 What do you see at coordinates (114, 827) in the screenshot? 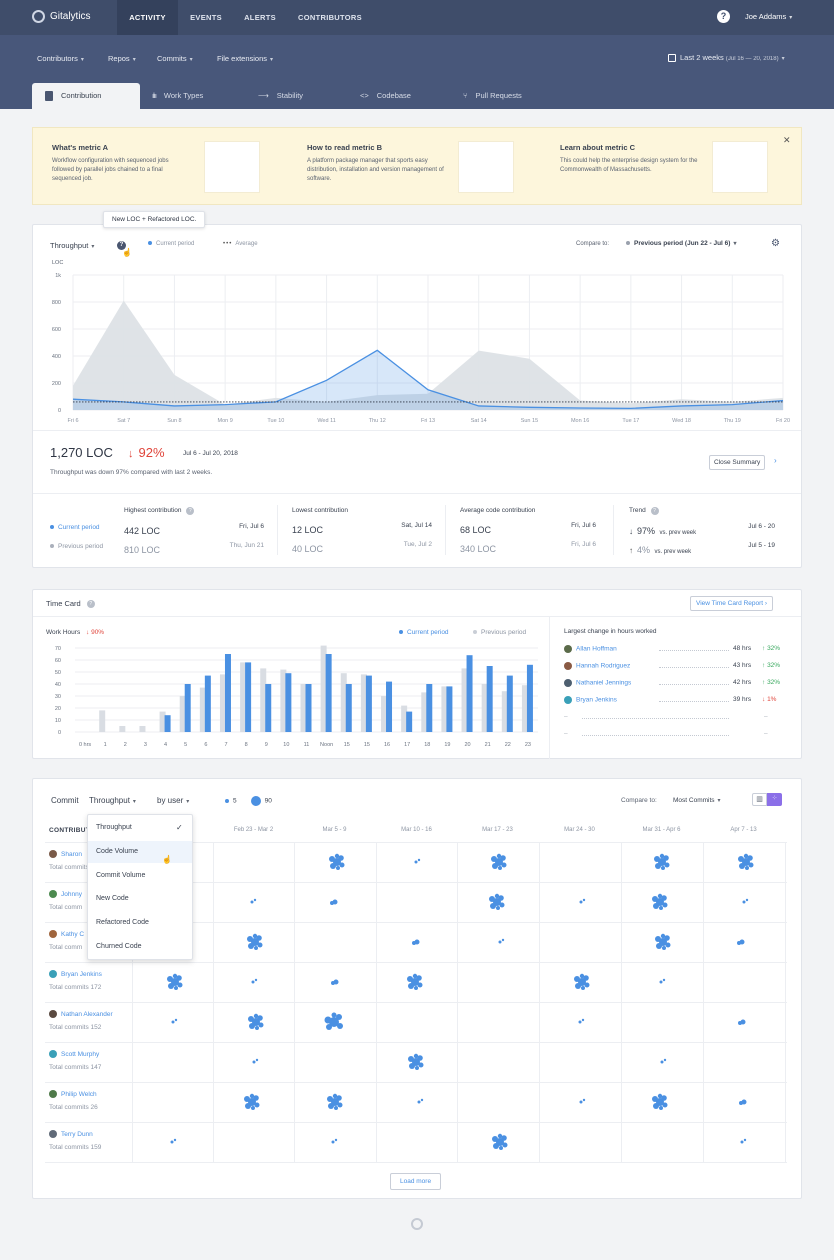
I see `dropdown-item: Throughput` at bounding box center [114, 827].